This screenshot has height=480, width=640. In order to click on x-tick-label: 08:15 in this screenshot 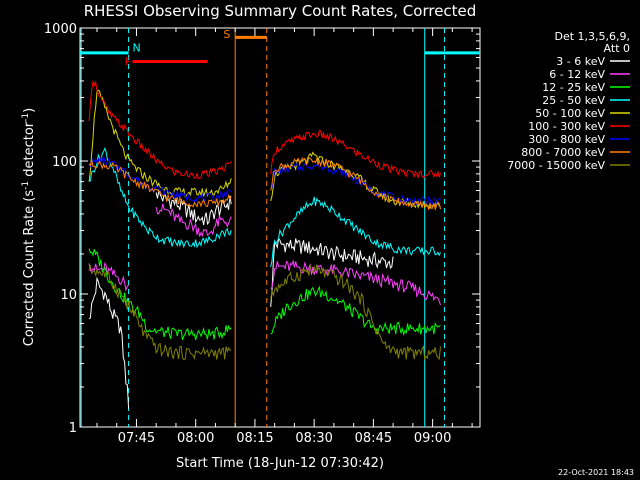, I will do `click(254, 438)`.